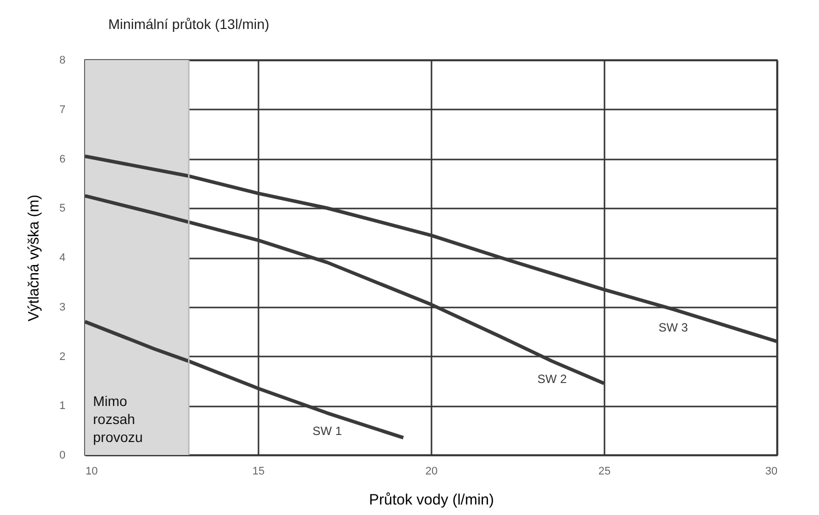 This screenshot has width=819, height=515. I want to click on y-tick-label: 8, so click(62, 60).